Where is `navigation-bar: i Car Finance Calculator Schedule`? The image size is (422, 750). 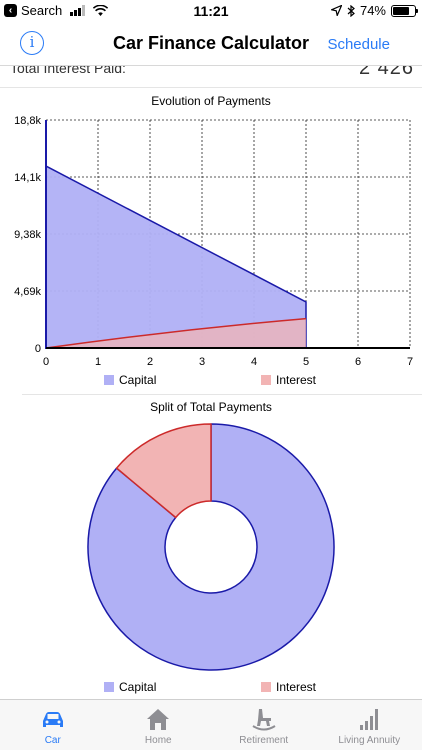
navigation-bar: i Car Finance Calculator Schedule is located at coordinates (211, 44).